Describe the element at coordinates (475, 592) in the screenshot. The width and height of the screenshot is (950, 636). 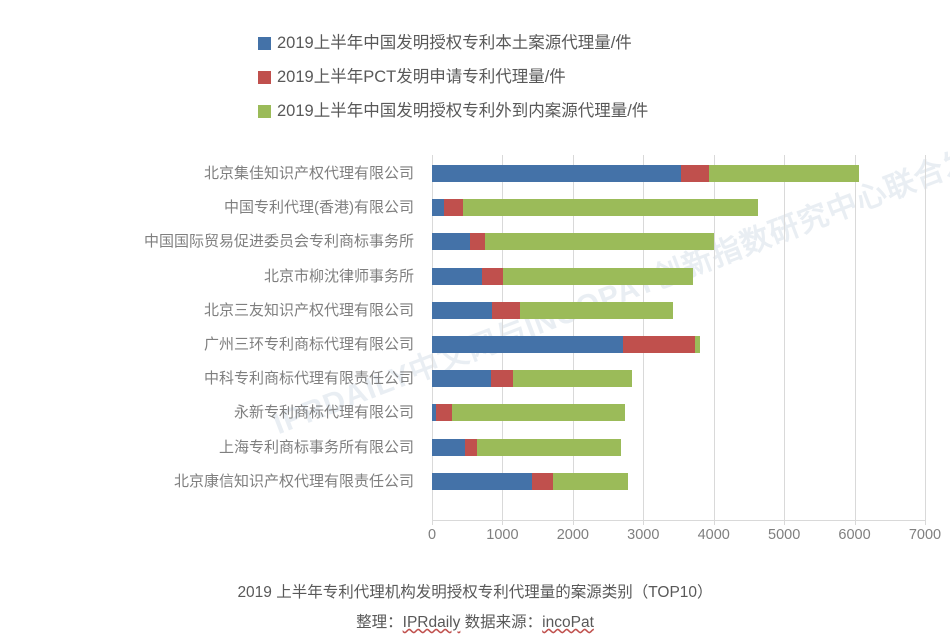
I see `chart-title: 2019 上半年专利代理机构发明授权专利代理量的案源类别（TOP10）` at that location.